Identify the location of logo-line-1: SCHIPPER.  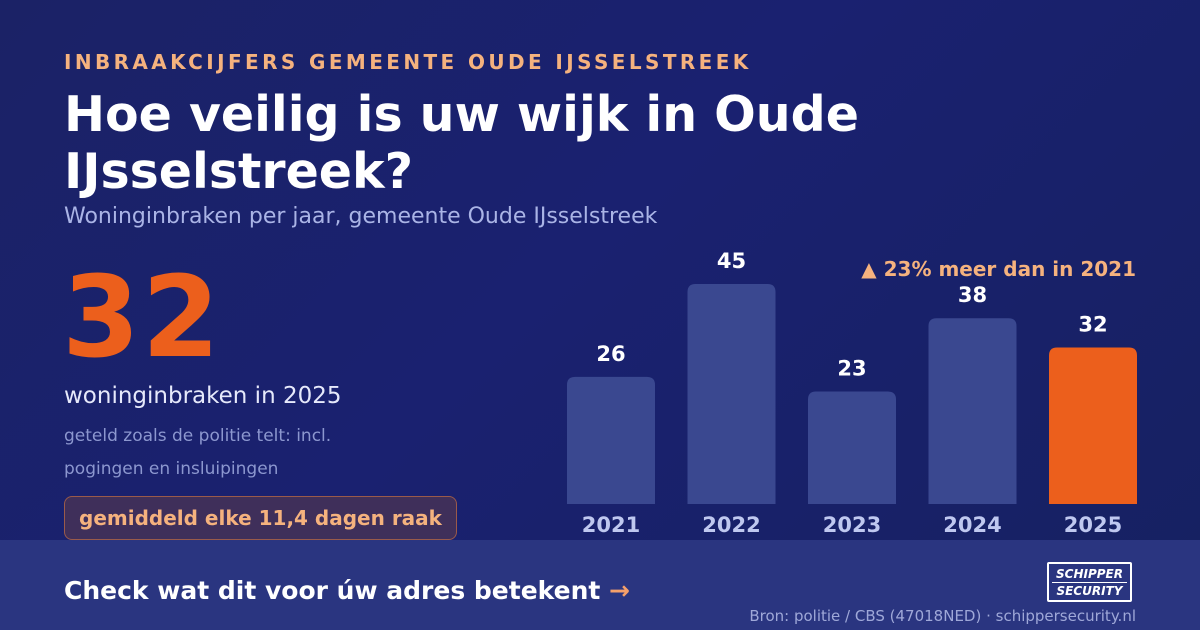
(1089, 574).